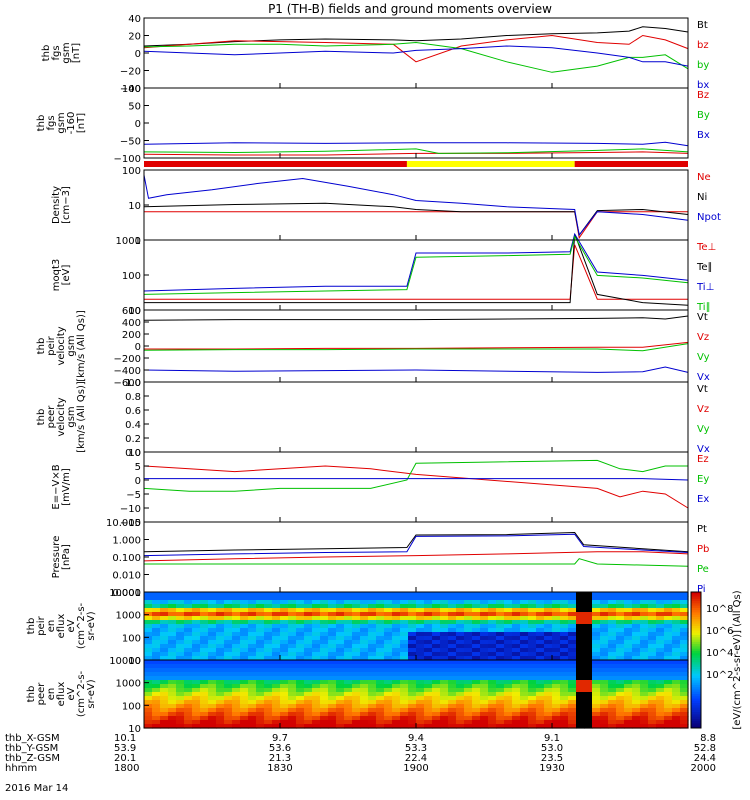 This screenshot has width=750, height=800. I want to click on legend-entry: Bx, so click(703, 135).